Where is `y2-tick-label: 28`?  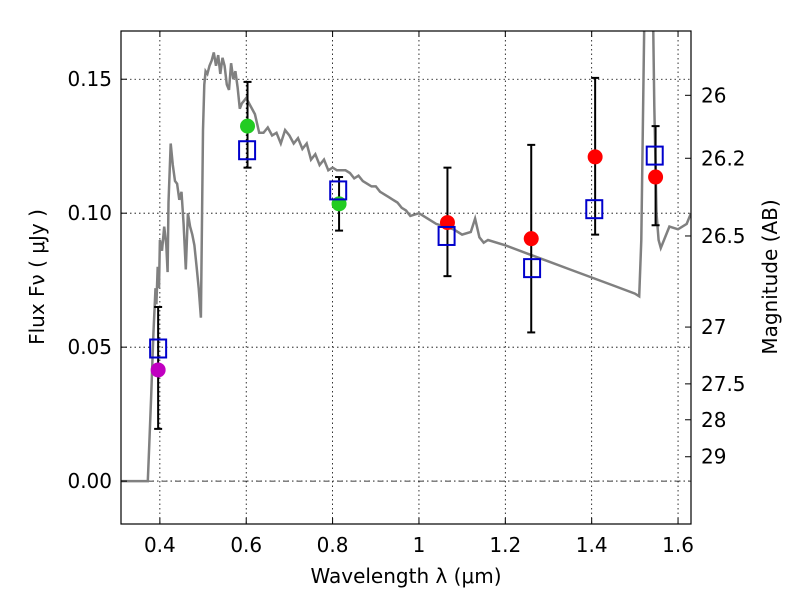
y2-tick-label: 28 is located at coordinates (713, 420).